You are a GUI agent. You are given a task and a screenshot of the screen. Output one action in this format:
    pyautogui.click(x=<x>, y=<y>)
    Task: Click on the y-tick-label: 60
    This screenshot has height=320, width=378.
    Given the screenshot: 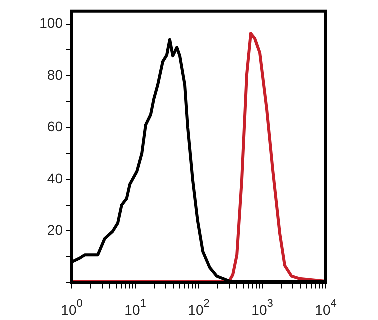 What is the action you would take?
    pyautogui.click(x=55, y=126)
    